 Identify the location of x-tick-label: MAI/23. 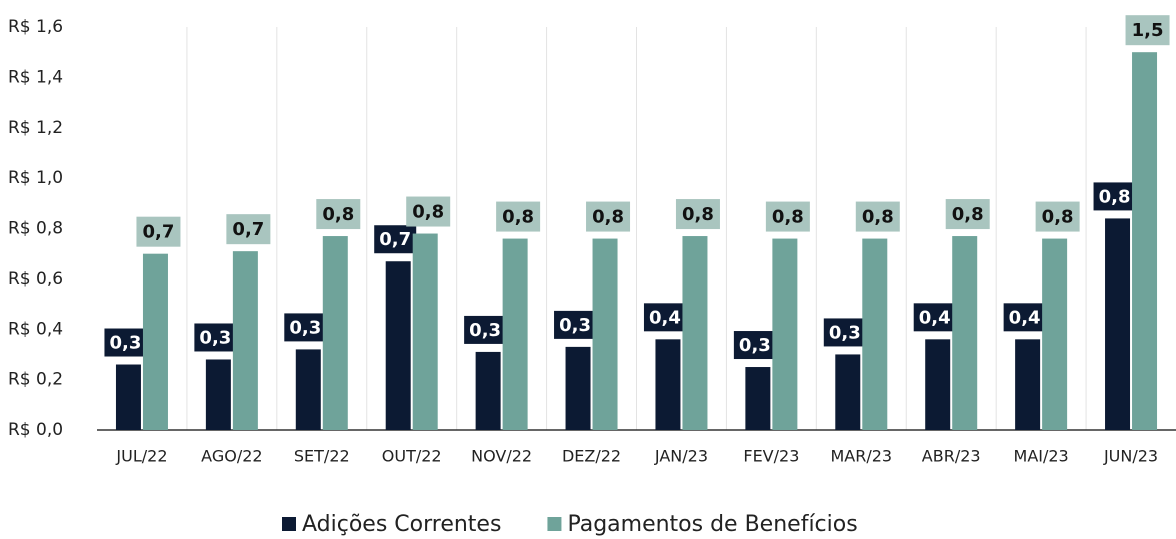
(1041, 456).